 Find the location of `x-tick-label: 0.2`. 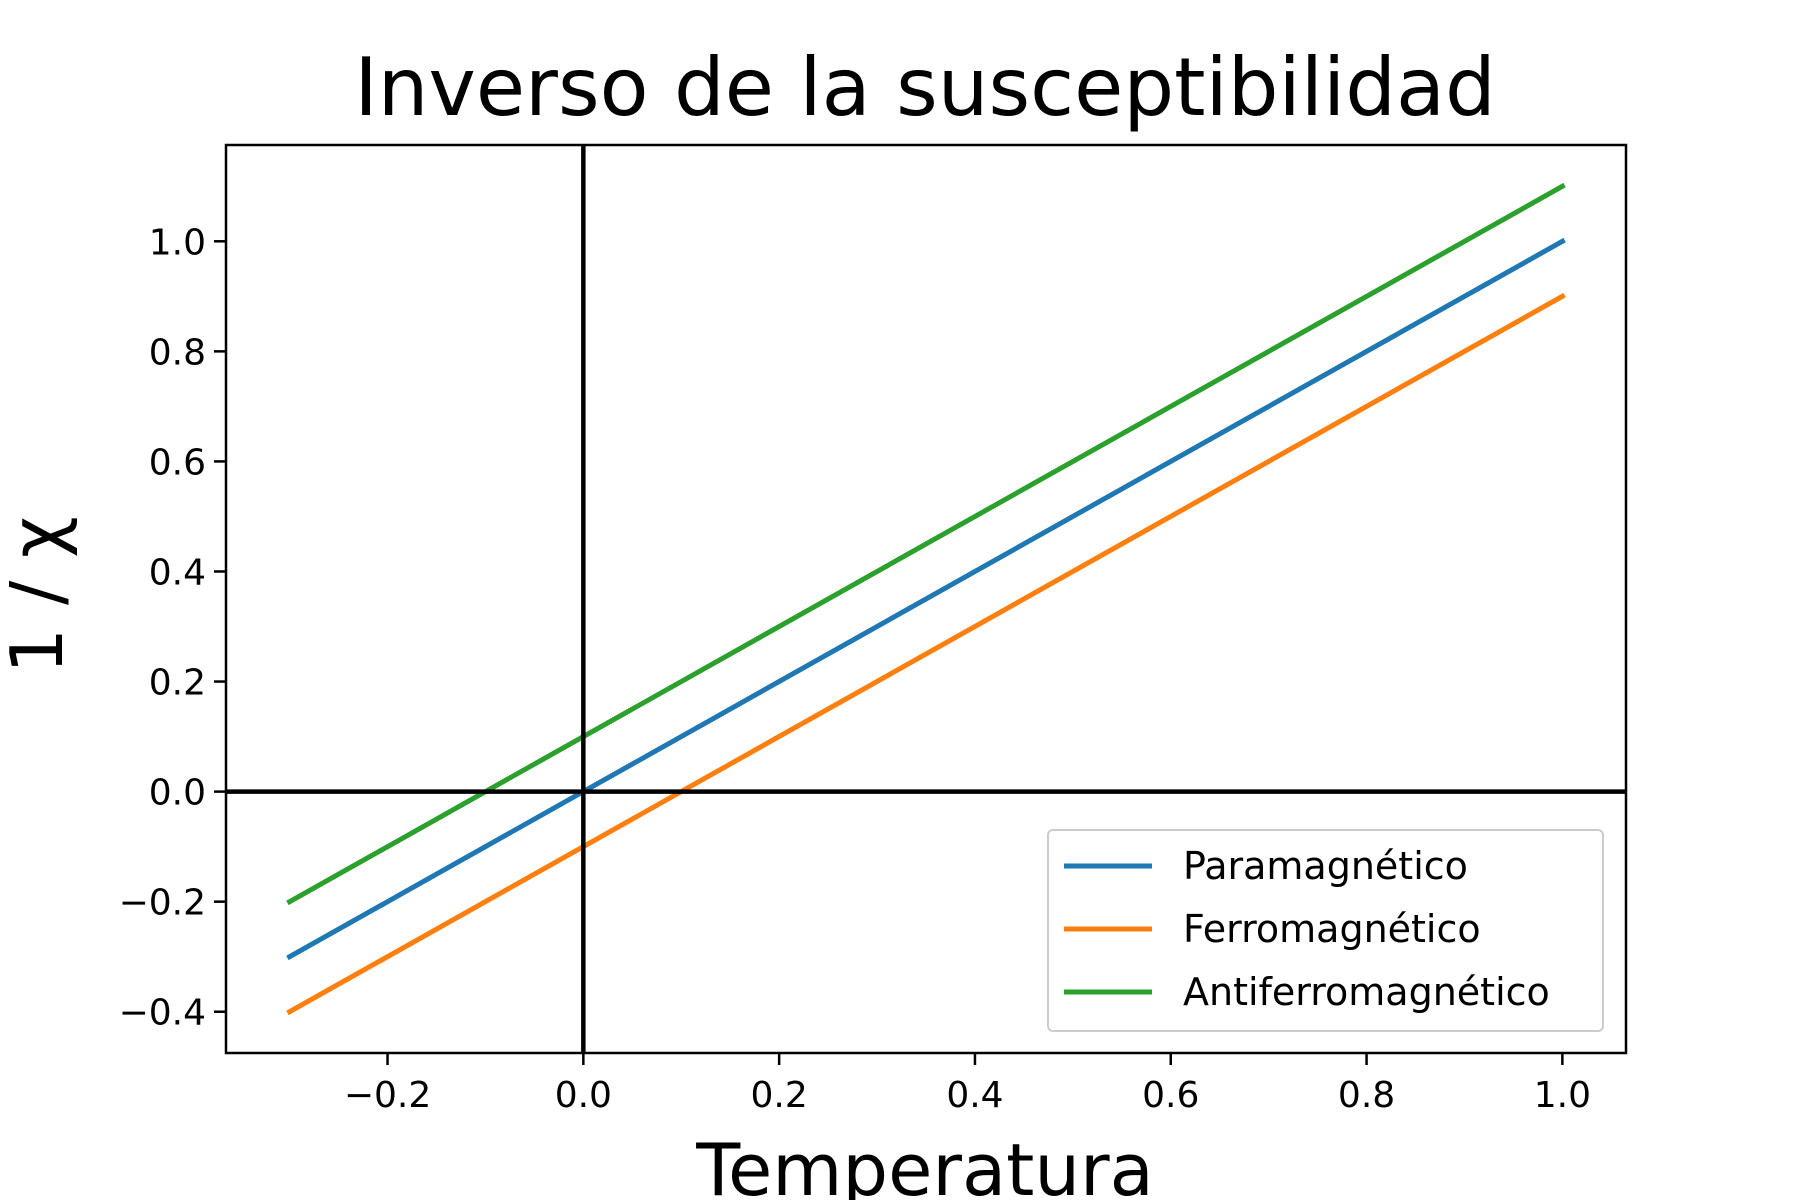

x-tick-label: 0.2 is located at coordinates (779, 1095).